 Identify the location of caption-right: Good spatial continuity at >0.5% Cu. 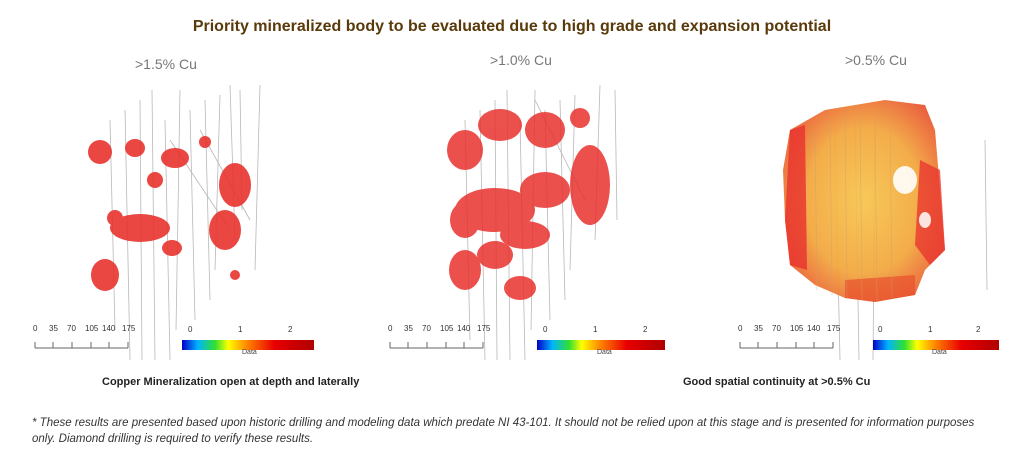
(777, 382).